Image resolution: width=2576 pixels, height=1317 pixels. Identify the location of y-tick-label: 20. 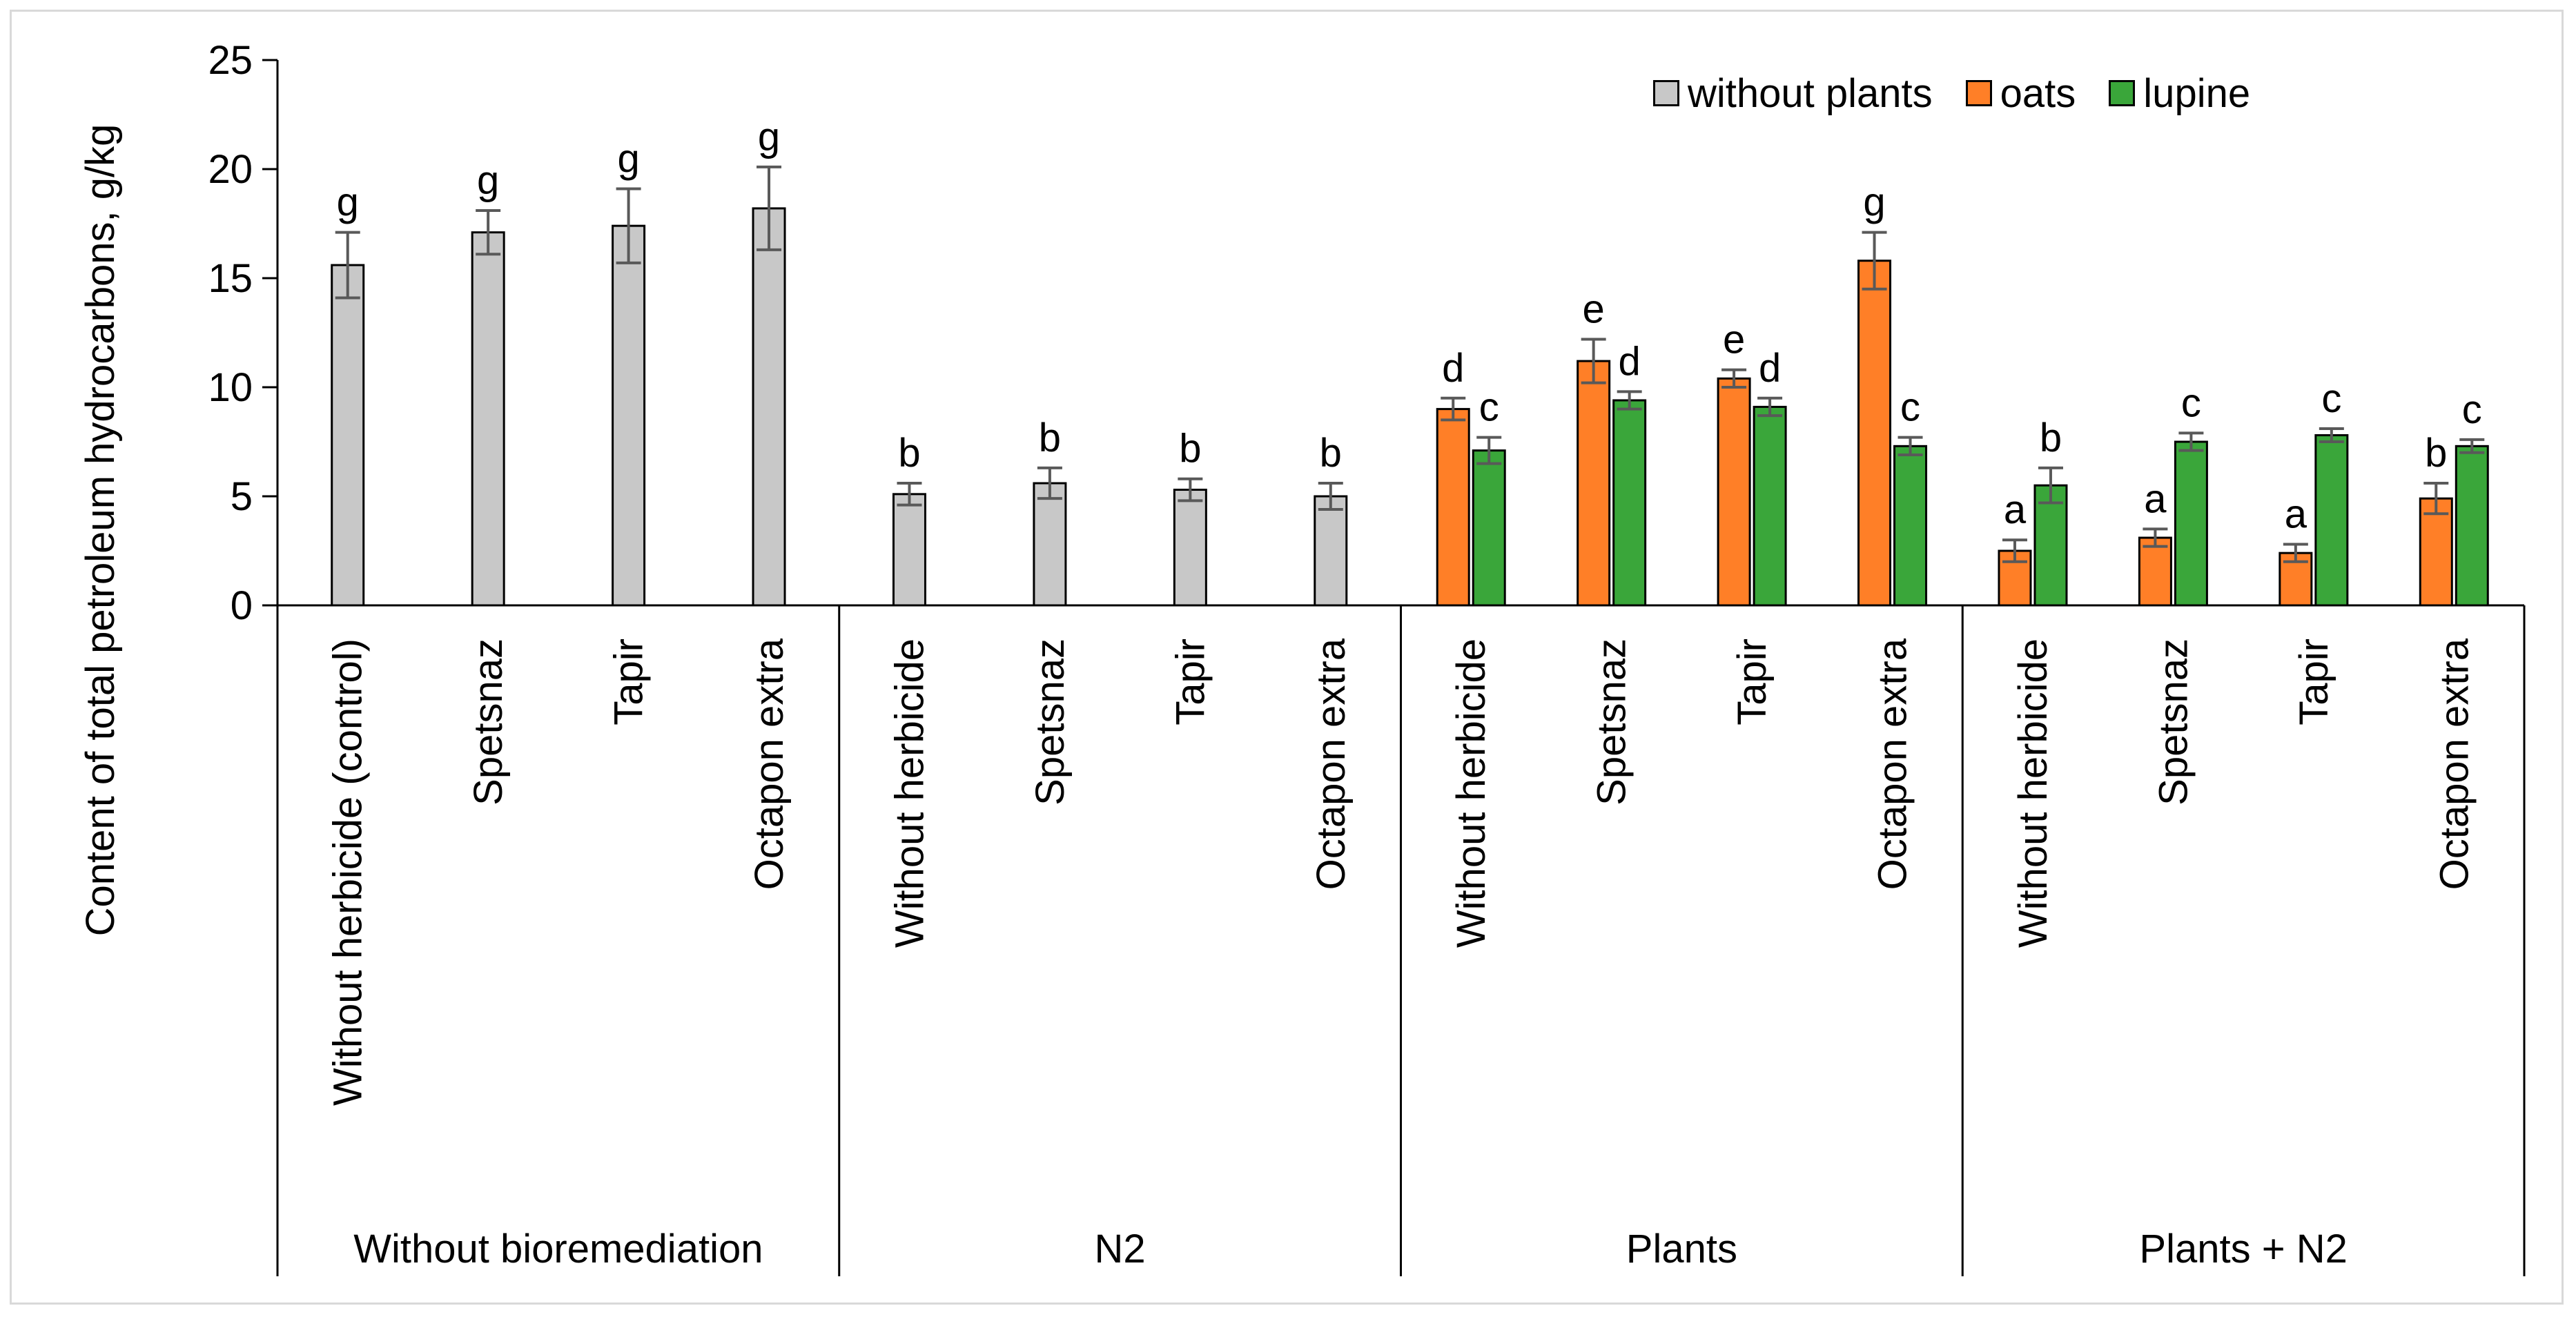
(230, 170).